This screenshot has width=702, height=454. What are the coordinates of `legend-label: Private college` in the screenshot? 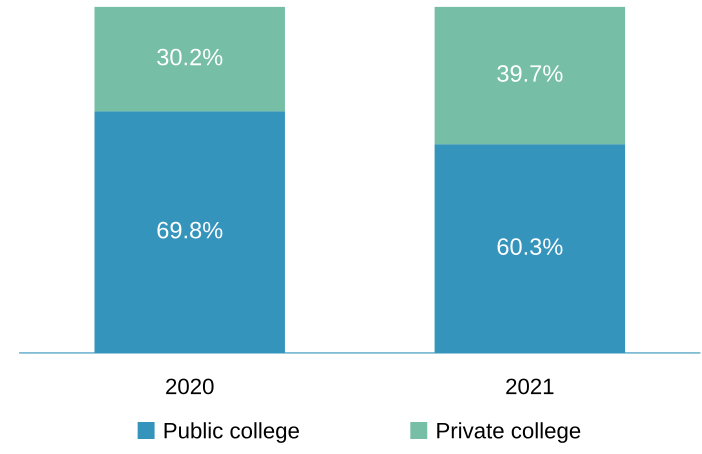 It's located at (508, 432).